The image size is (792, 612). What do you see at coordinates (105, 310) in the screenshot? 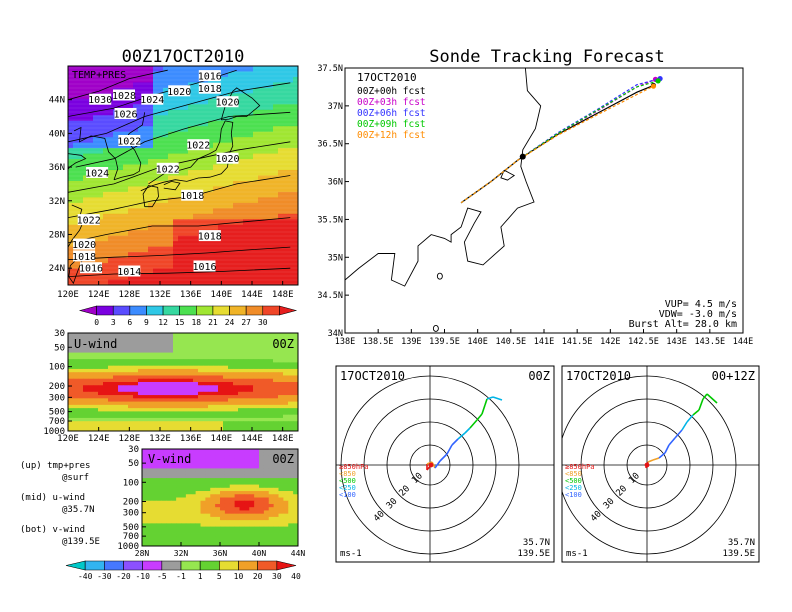
I see `colorbar-swatch` at bounding box center [105, 310].